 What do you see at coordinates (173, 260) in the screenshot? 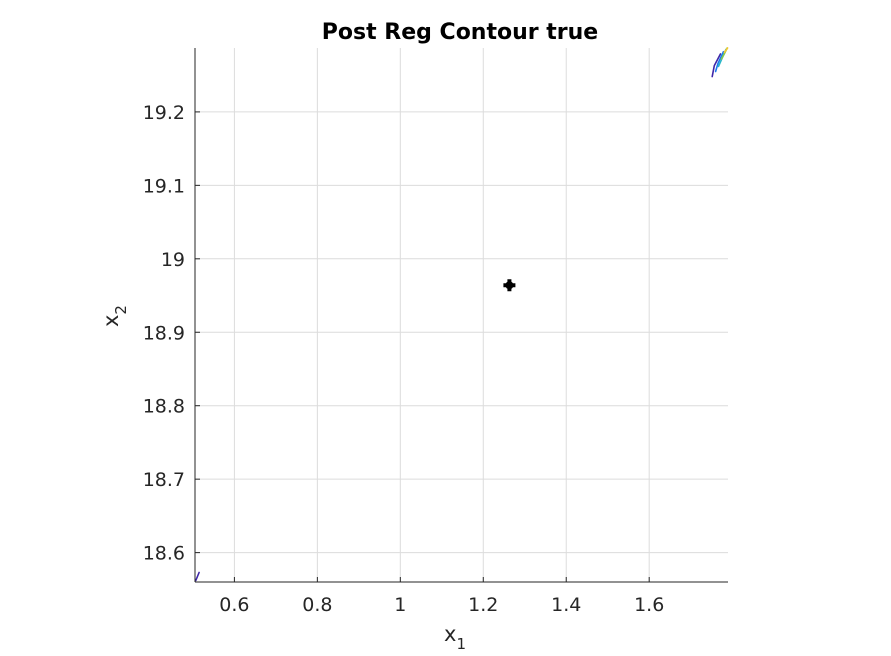
I see `y-tick-label: 19` at bounding box center [173, 260].